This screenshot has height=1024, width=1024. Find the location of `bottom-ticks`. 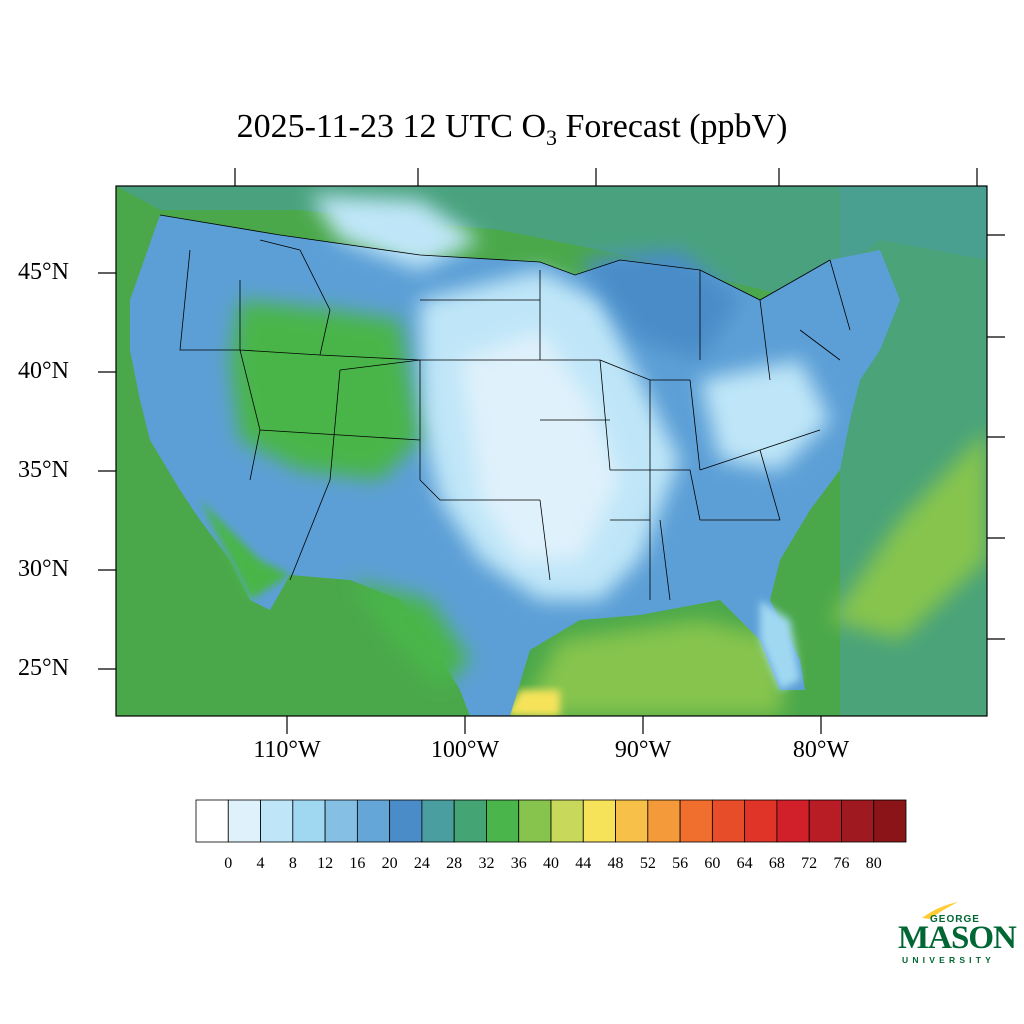

bottom-ticks is located at coordinates (554, 725).